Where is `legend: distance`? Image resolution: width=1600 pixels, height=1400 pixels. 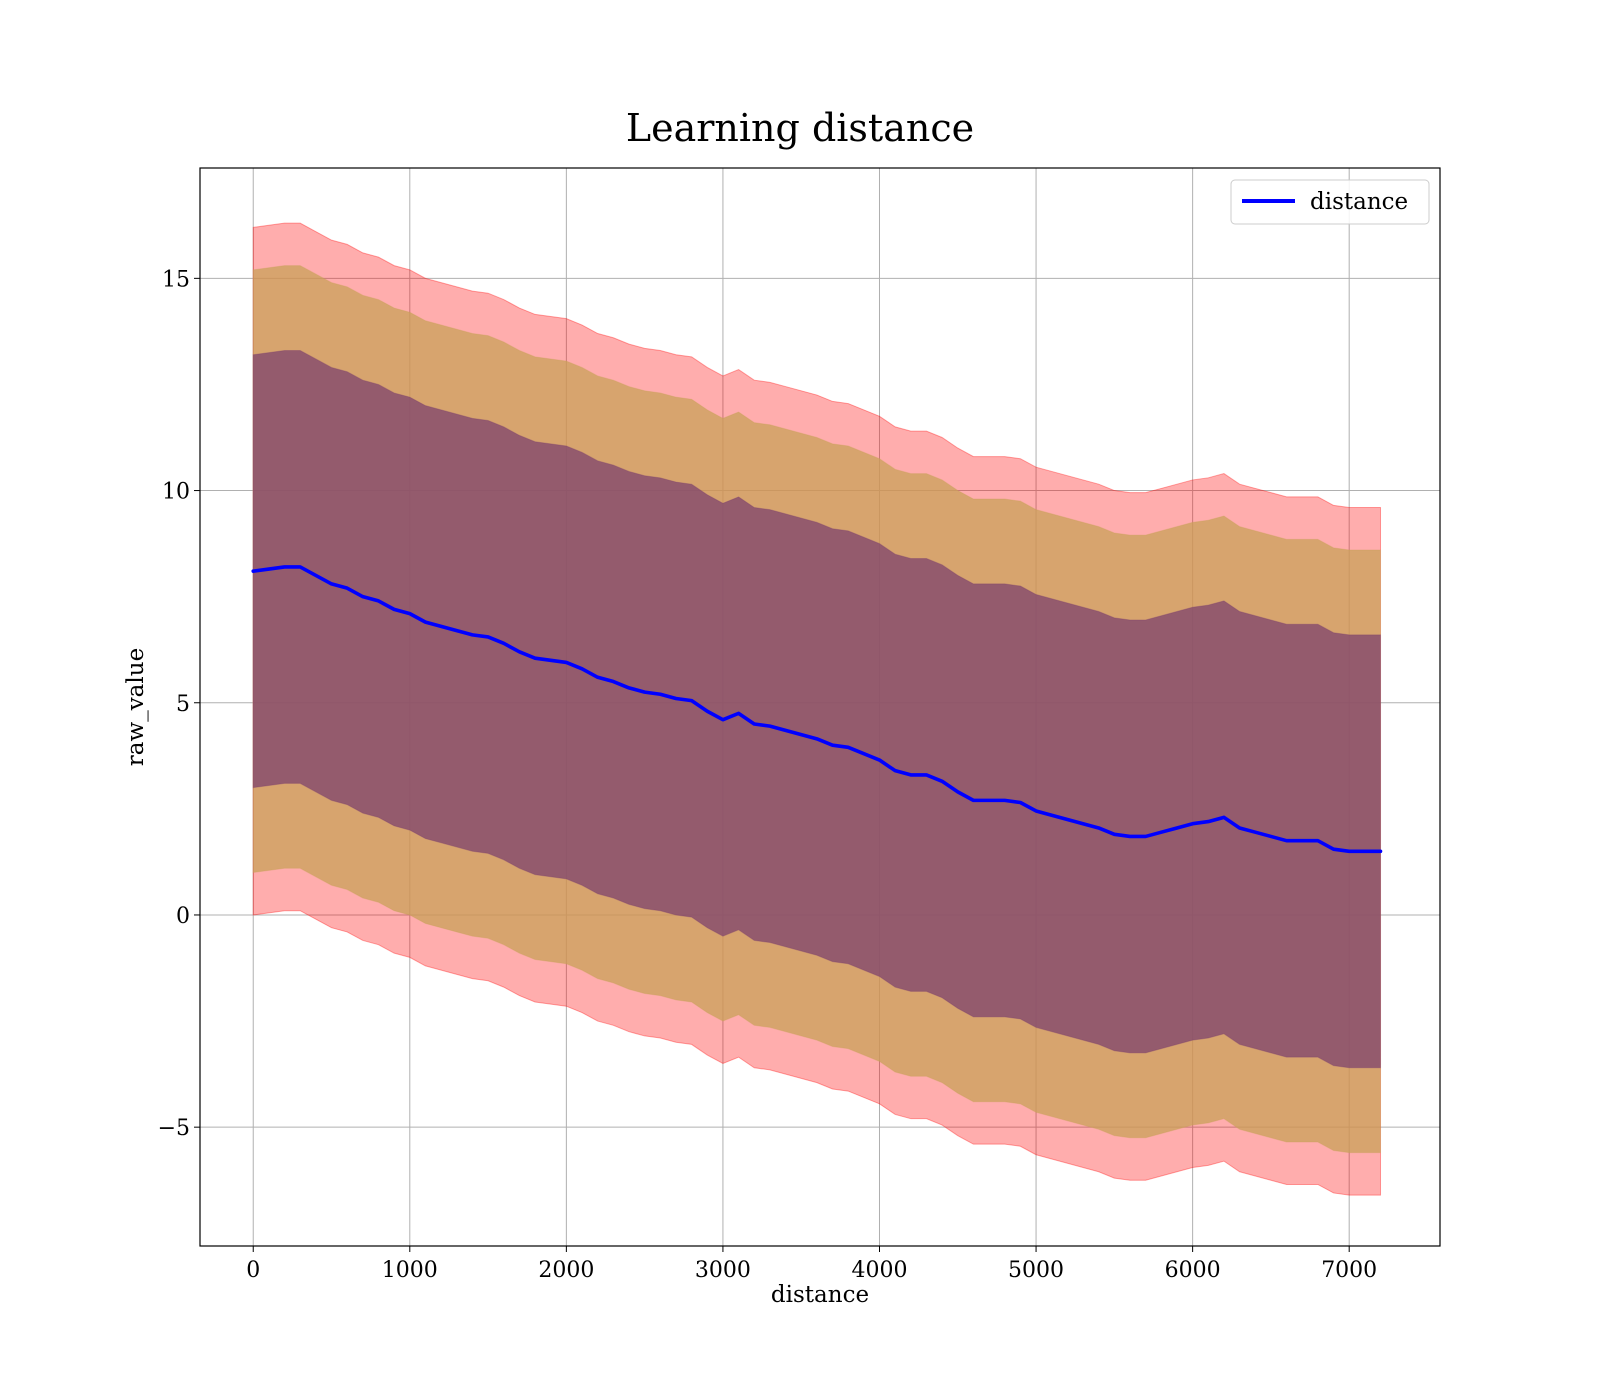 legend: distance is located at coordinates (1330, 202).